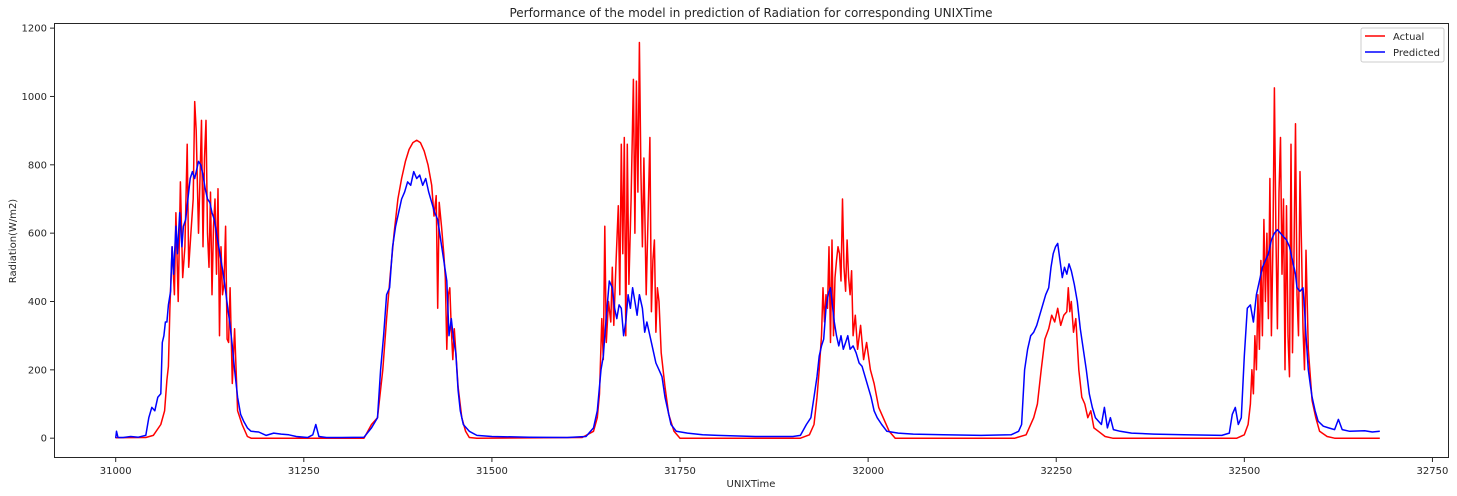 This screenshot has height=496, width=1457. What do you see at coordinates (1056, 471) in the screenshot?
I see `x-tick-label: 32250` at bounding box center [1056, 471].